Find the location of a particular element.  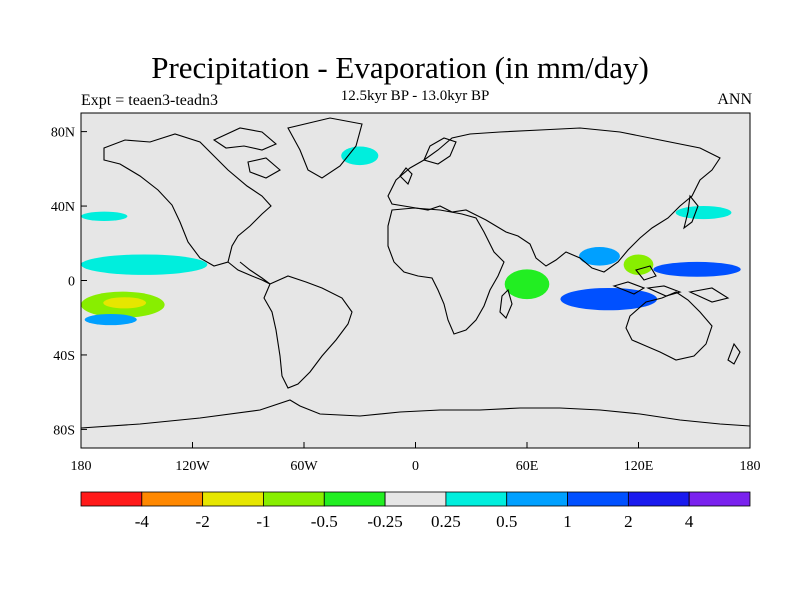

map-subtitle: 12.5kyr BP - 13.0kyr BP is located at coordinates (415, 96).